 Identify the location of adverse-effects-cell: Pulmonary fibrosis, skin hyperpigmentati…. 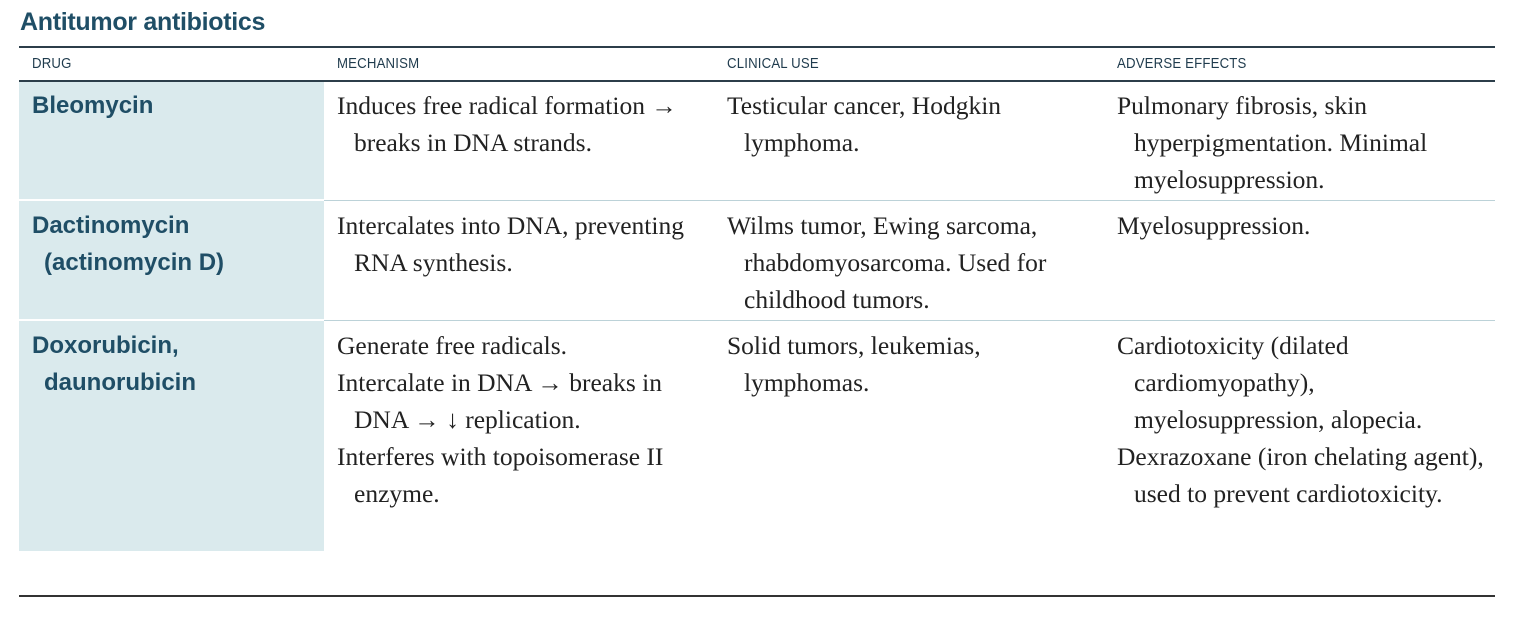
(1302, 142).